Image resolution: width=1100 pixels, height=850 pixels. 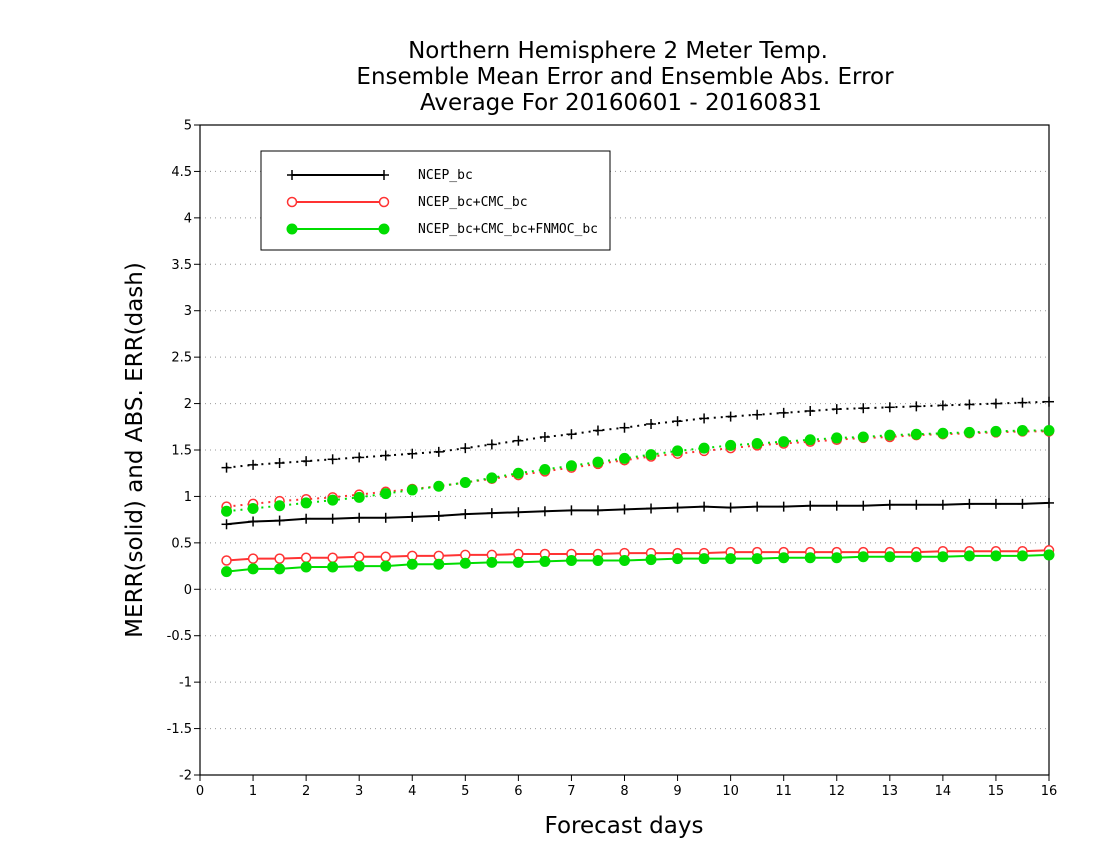 I want to click on x-tick-label: 6, so click(x=518, y=791).